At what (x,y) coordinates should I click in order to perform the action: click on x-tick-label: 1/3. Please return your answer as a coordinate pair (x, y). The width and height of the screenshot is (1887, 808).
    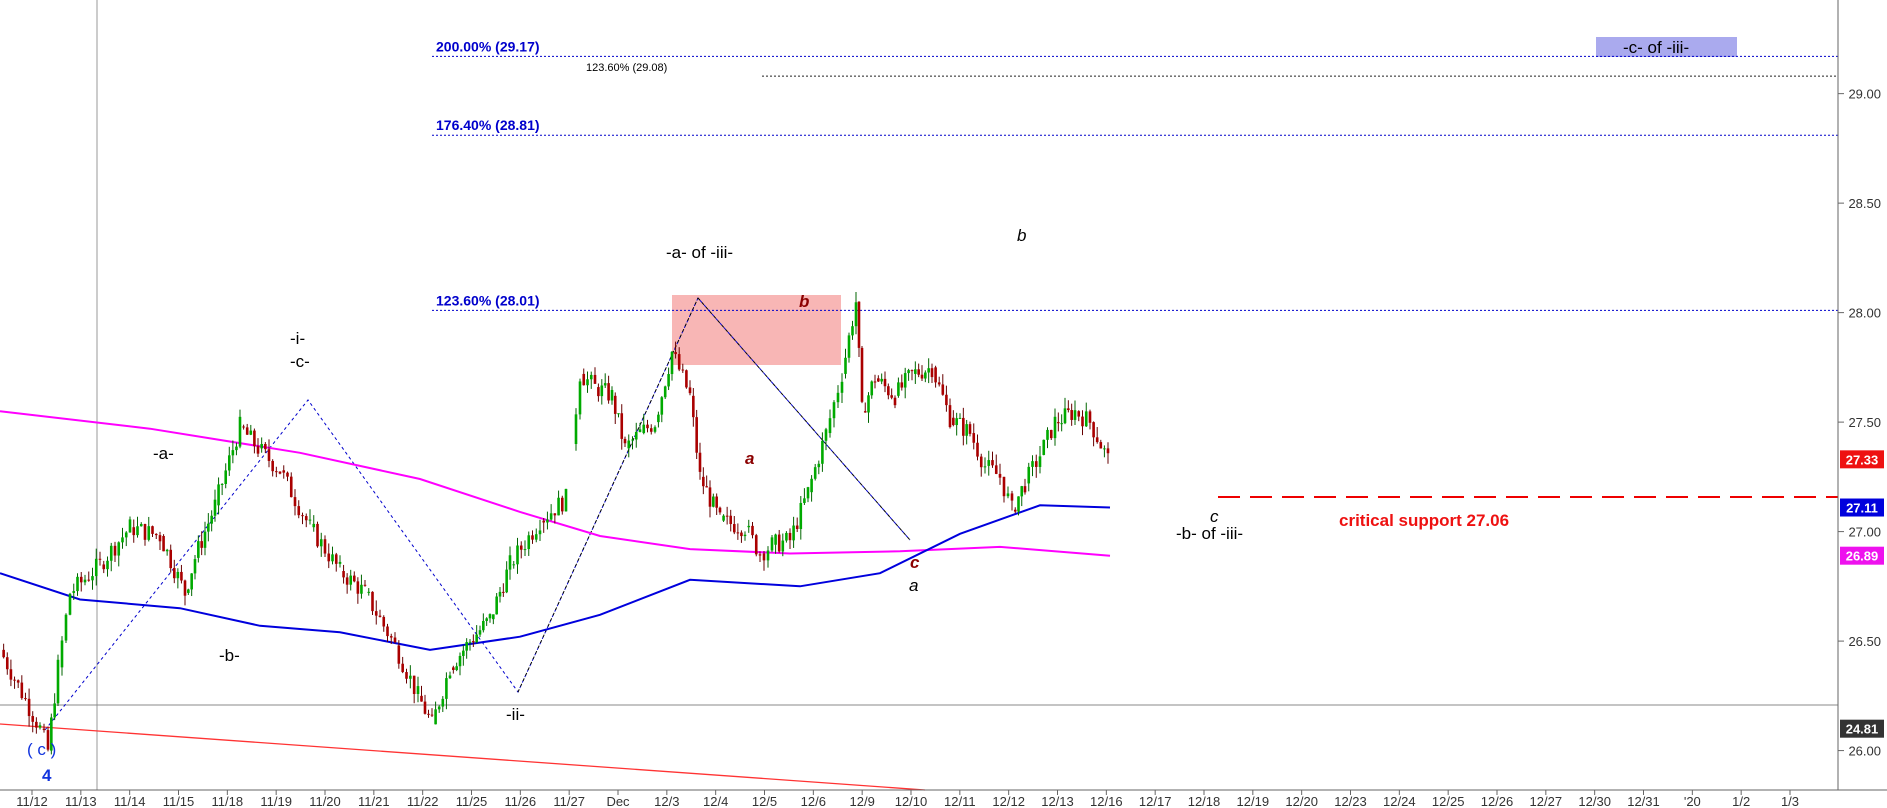
    Looking at the image, I should click on (1790, 801).